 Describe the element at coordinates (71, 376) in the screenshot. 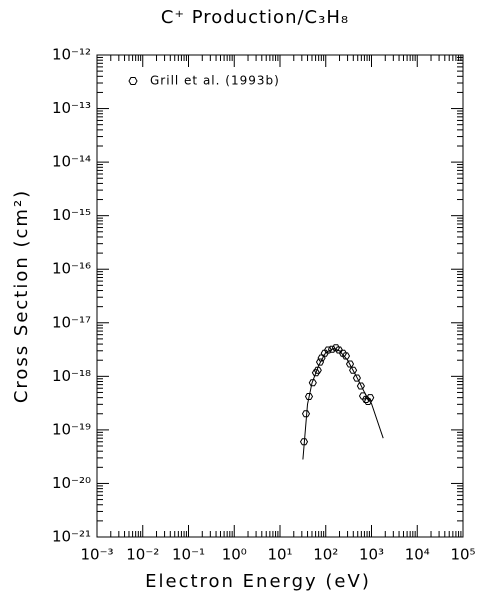

I see `y-tick-label: 10⁻¹⁸` at that location.